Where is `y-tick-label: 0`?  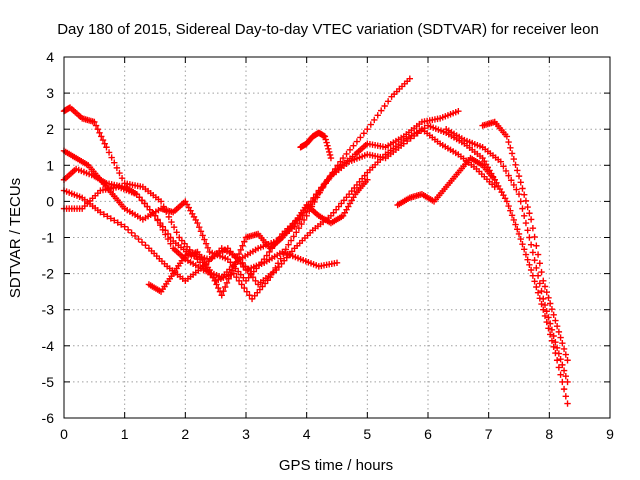
y-tick-label: 0 is located at coordinates (50, 201).